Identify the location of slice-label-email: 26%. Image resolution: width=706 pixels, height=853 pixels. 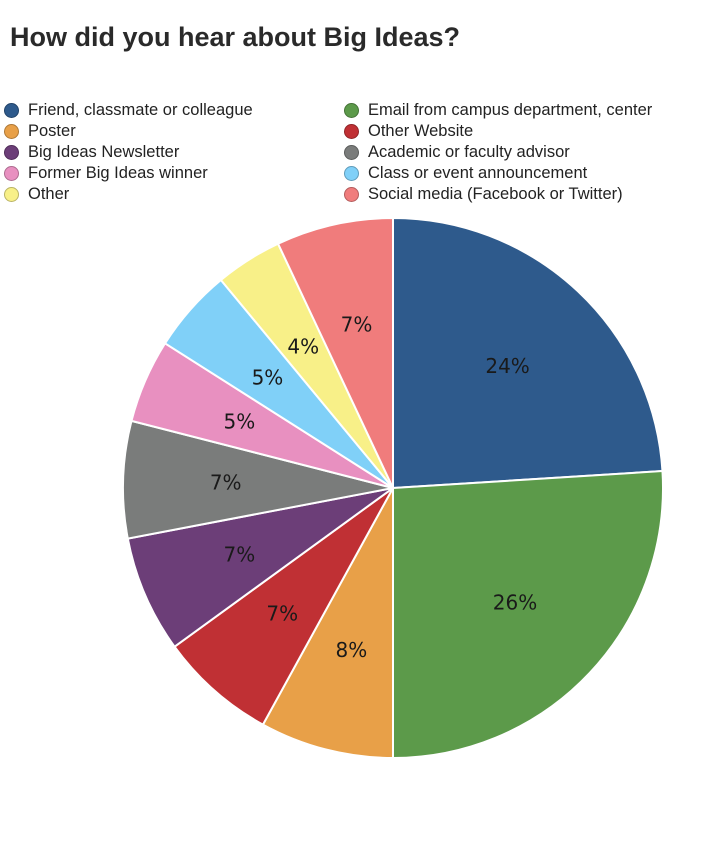
(515, 603).